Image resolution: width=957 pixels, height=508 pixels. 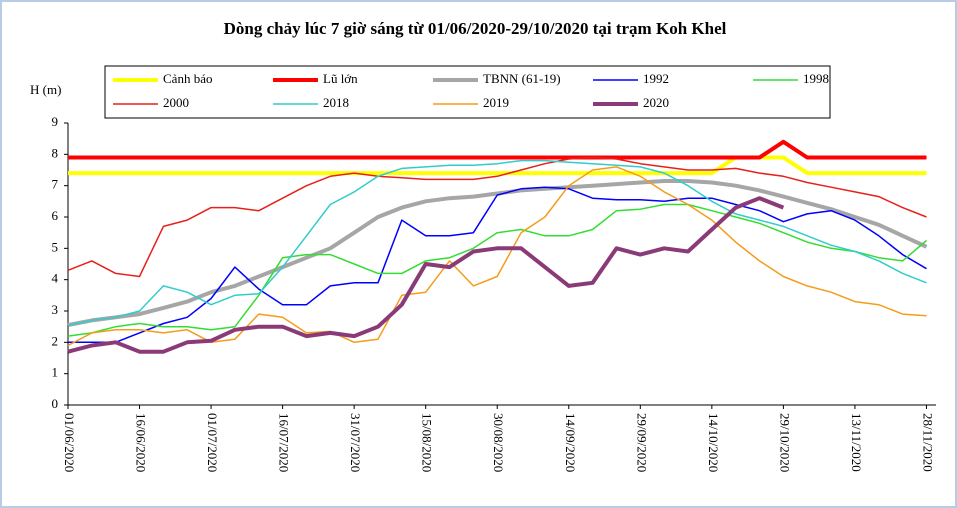 I want to click on y-tick-label: 6, so click(x=55, y=215).